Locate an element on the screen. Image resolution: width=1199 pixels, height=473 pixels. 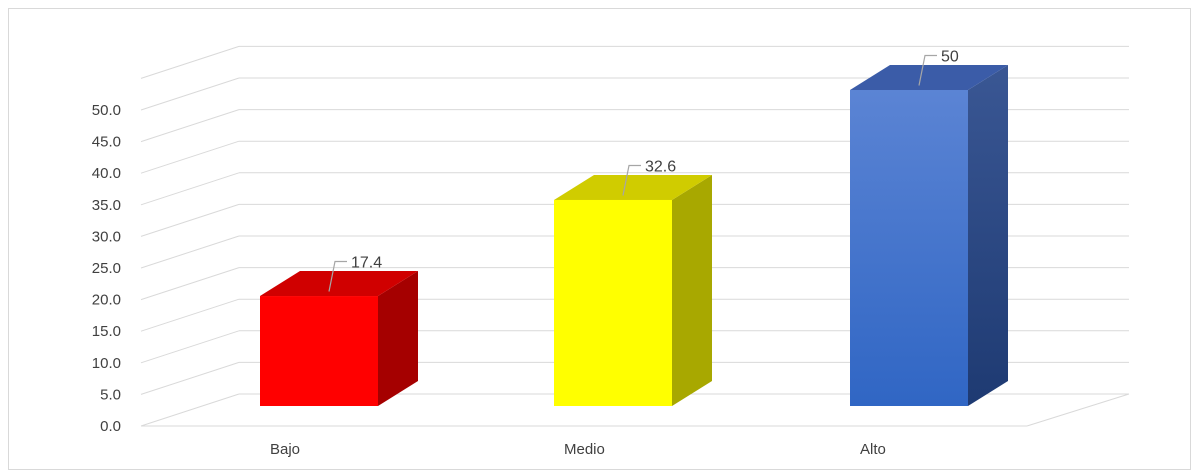
bar-alto is located at coordinates (929, 235).